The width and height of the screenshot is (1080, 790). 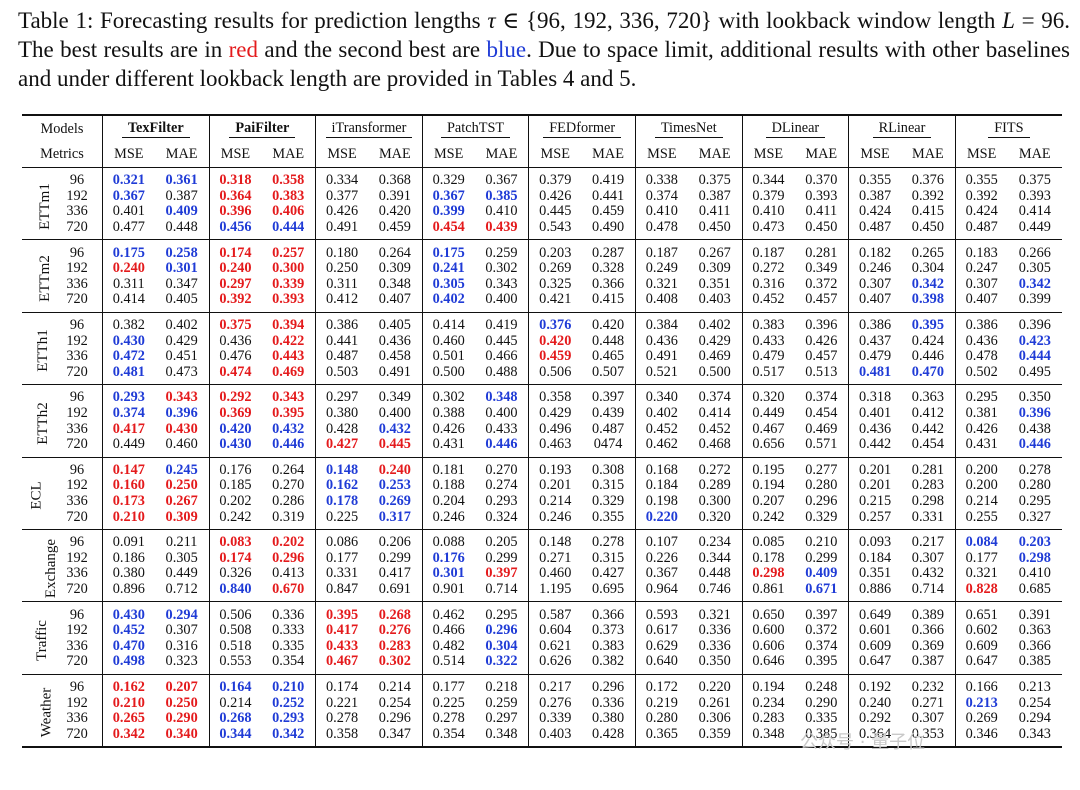 What do you see at coordinates (768, 155) in the screenshot?
I see `metric-name: MSE` at bounding box center [768, 155].